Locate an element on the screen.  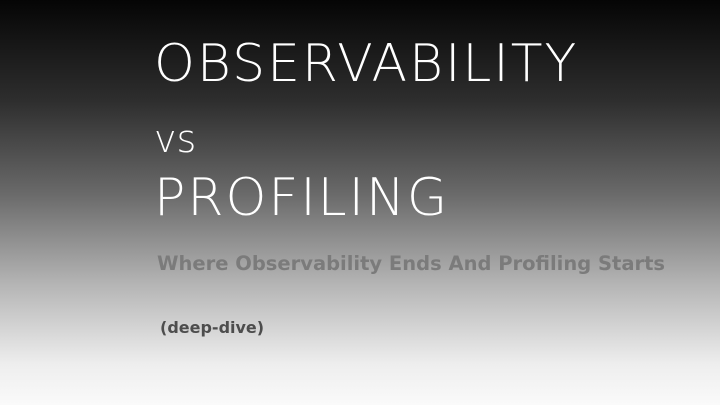
title-line-profiling: PROFILING is located at coordinates (302, 198).